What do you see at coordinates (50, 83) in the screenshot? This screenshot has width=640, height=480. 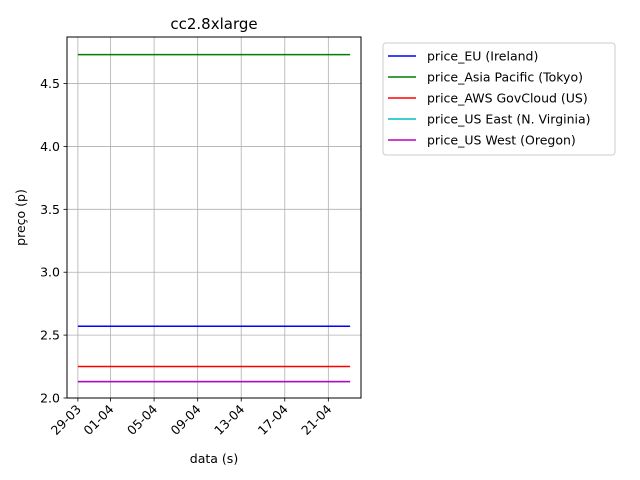 I see `y-tick-label: 4.5` at bounding box center [50, 83].